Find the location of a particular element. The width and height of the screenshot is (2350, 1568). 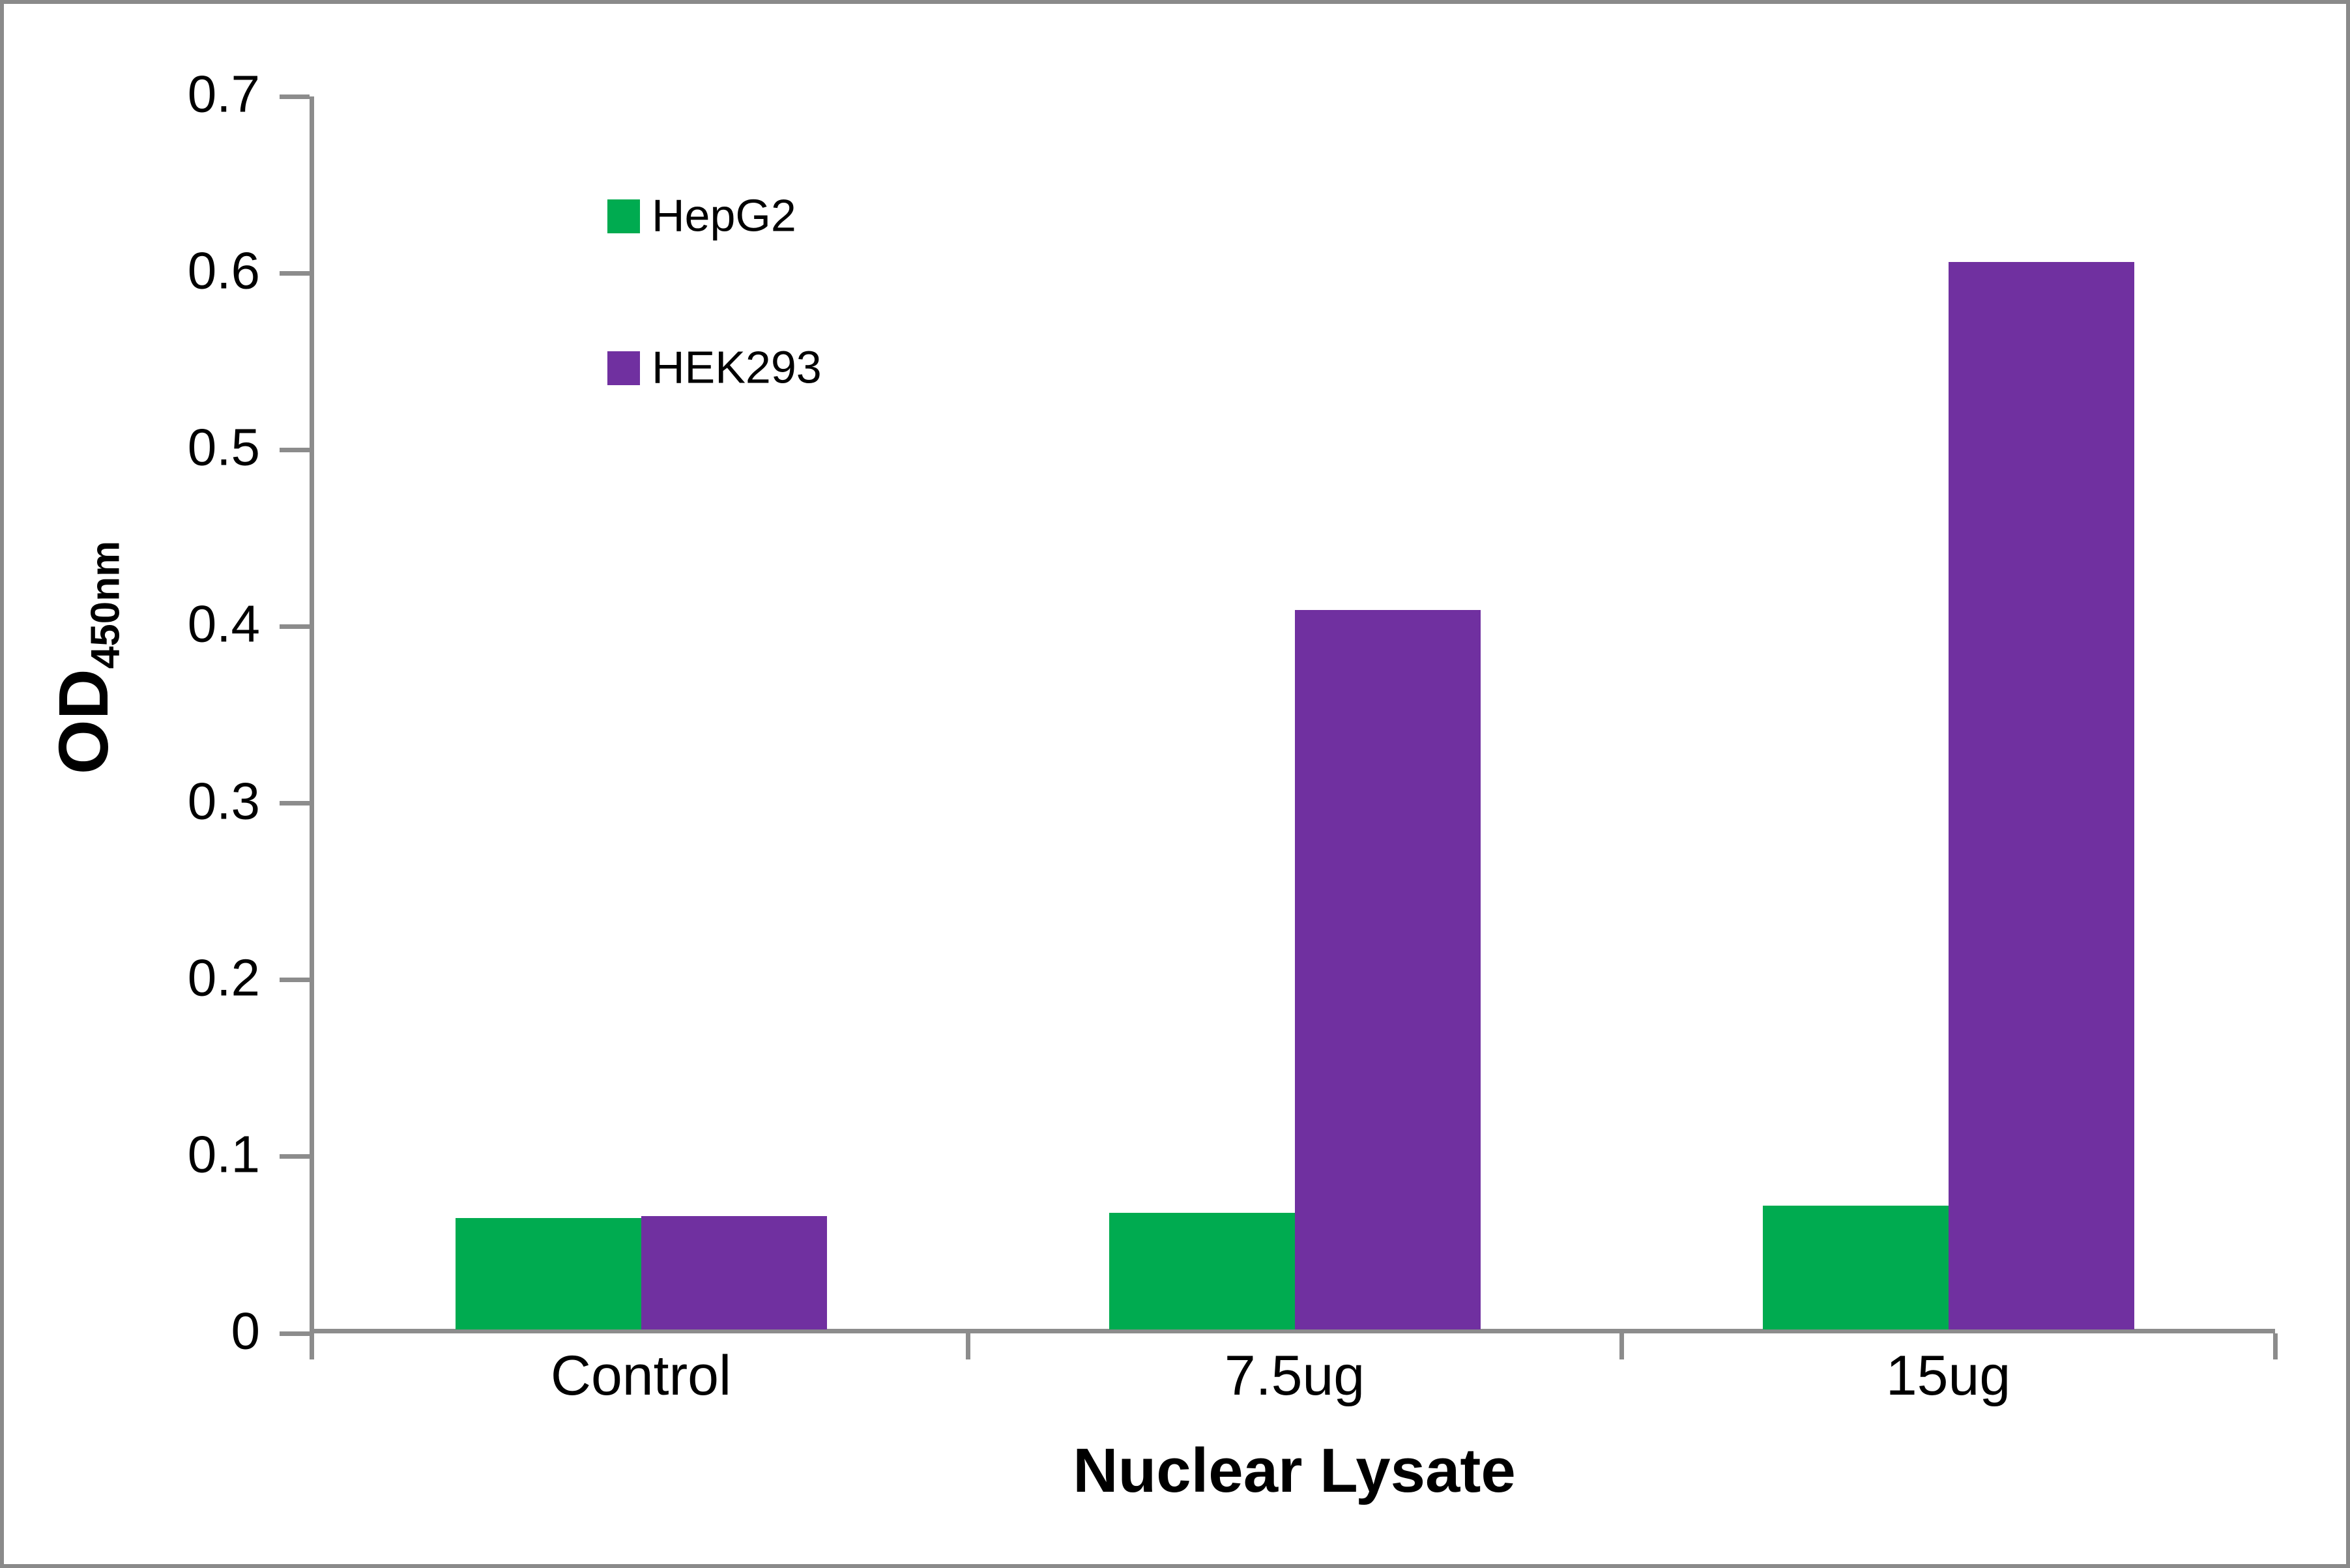

bar-hek293-15ug is located at coordinates (2041, 795).